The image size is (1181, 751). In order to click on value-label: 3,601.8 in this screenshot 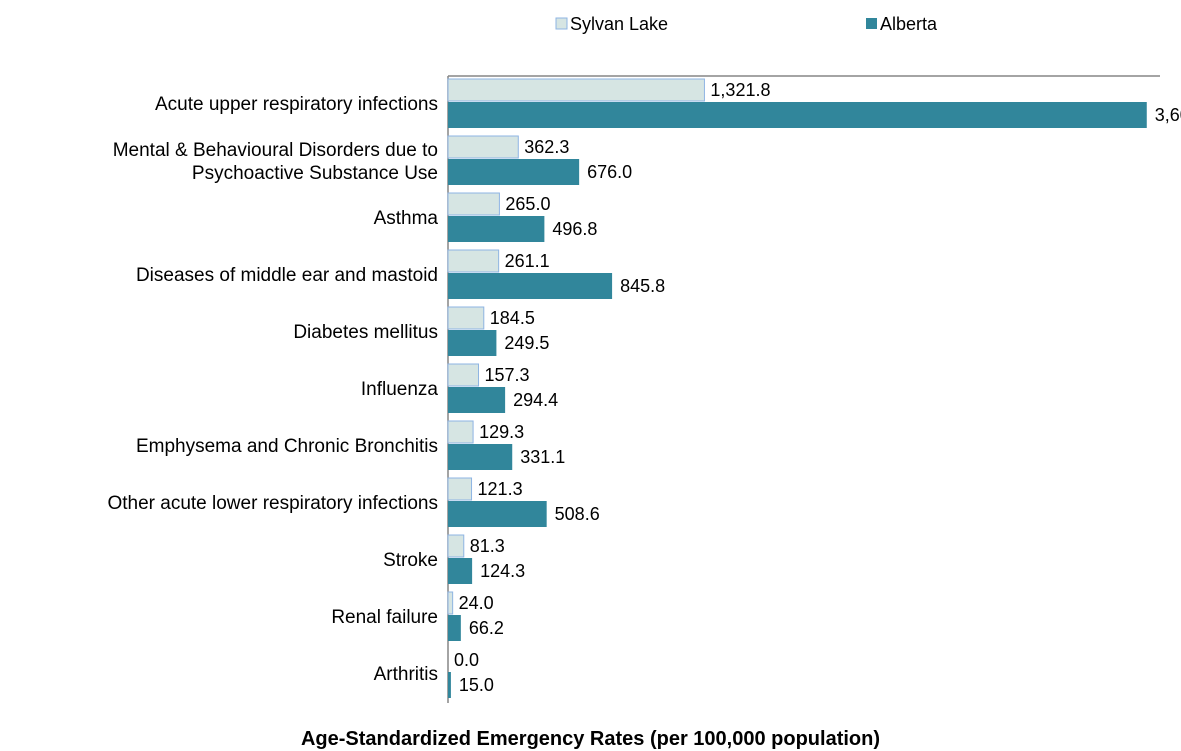, I will do `click(1168, 115)`.